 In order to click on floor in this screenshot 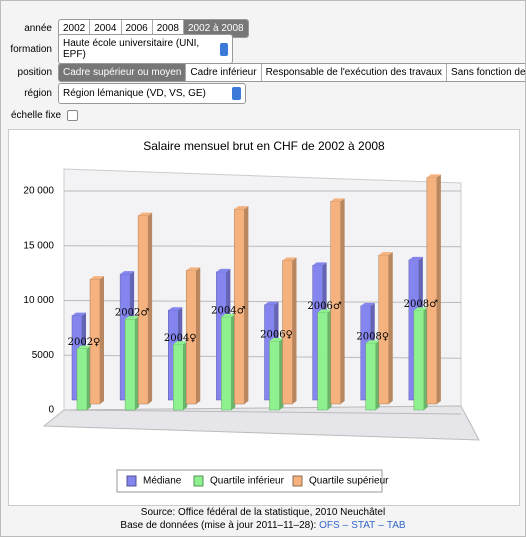, I will do `click(261, 423)`.